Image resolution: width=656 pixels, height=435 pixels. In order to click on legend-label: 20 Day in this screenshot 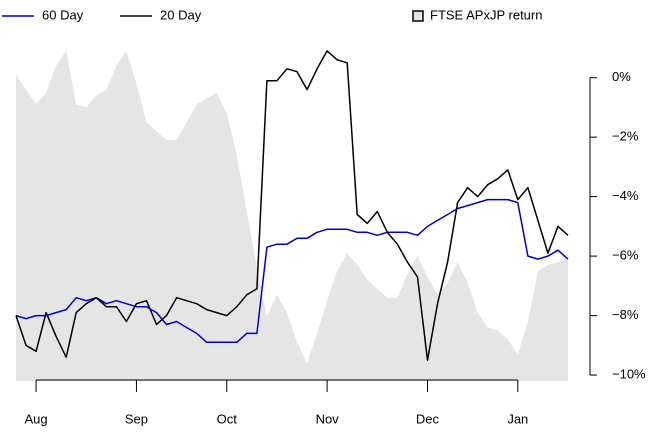, I will do `click(181, 14)`.